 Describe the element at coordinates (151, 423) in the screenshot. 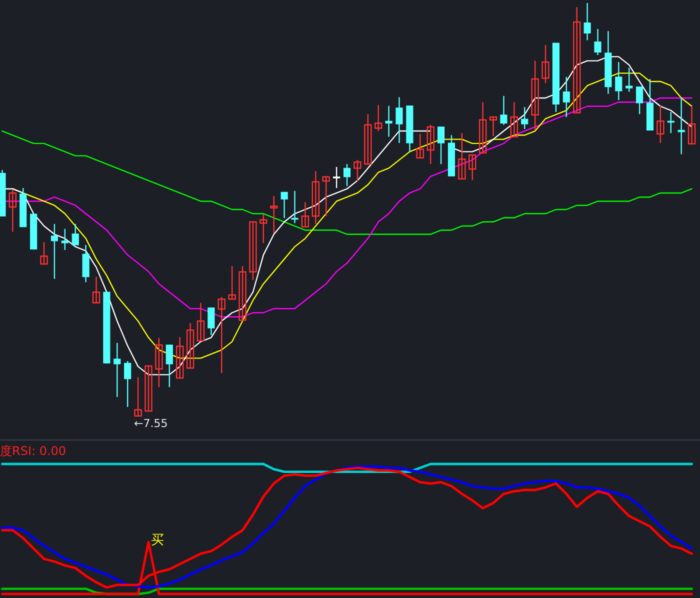

I see `text: ←7.55` at that location.